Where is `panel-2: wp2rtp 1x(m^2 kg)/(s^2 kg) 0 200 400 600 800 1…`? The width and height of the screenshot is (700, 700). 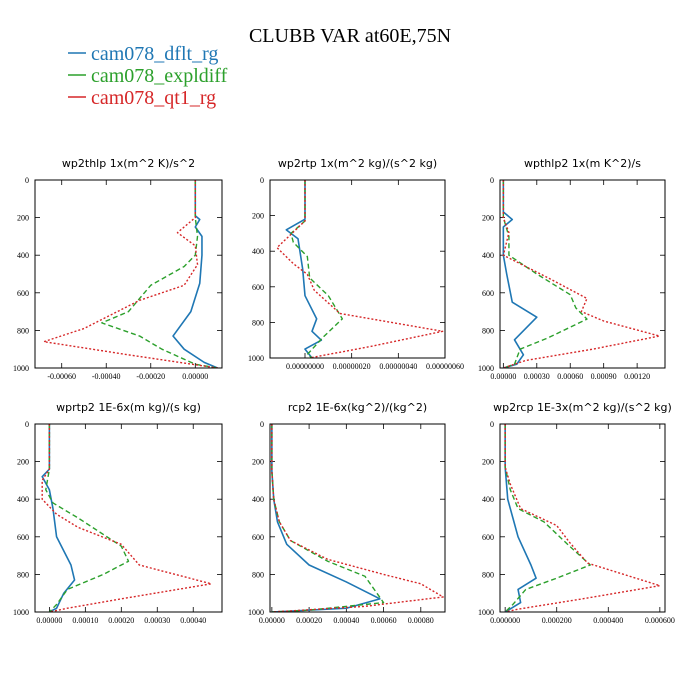
panel-2: wp2rtp 1x(m^2 kg)/(s^2 kg) 0 200 400 600 800 1… is located at coordinates (356, 264).